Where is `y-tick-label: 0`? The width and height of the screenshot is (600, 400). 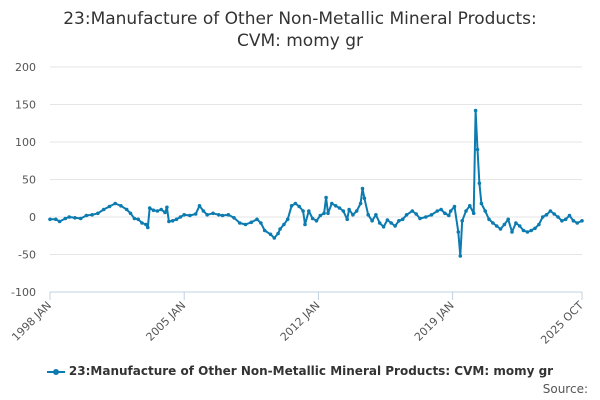 y-tick-label: 0 is located at coordinates (32, 217).